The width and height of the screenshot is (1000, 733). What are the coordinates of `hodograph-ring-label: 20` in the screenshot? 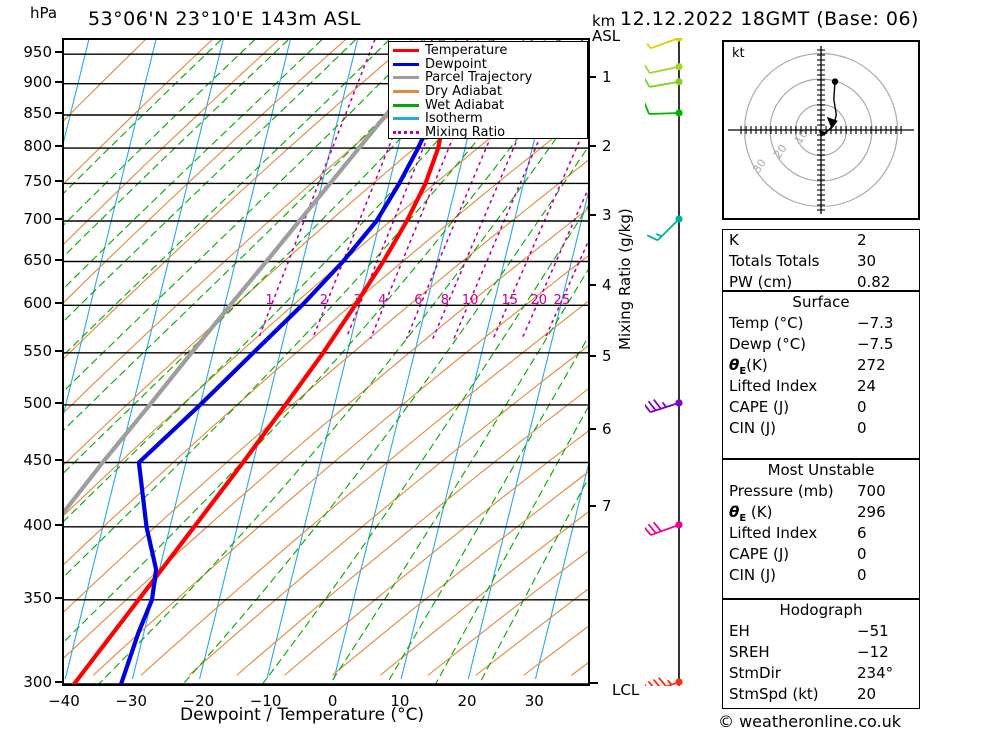 It's located at (780, 151).